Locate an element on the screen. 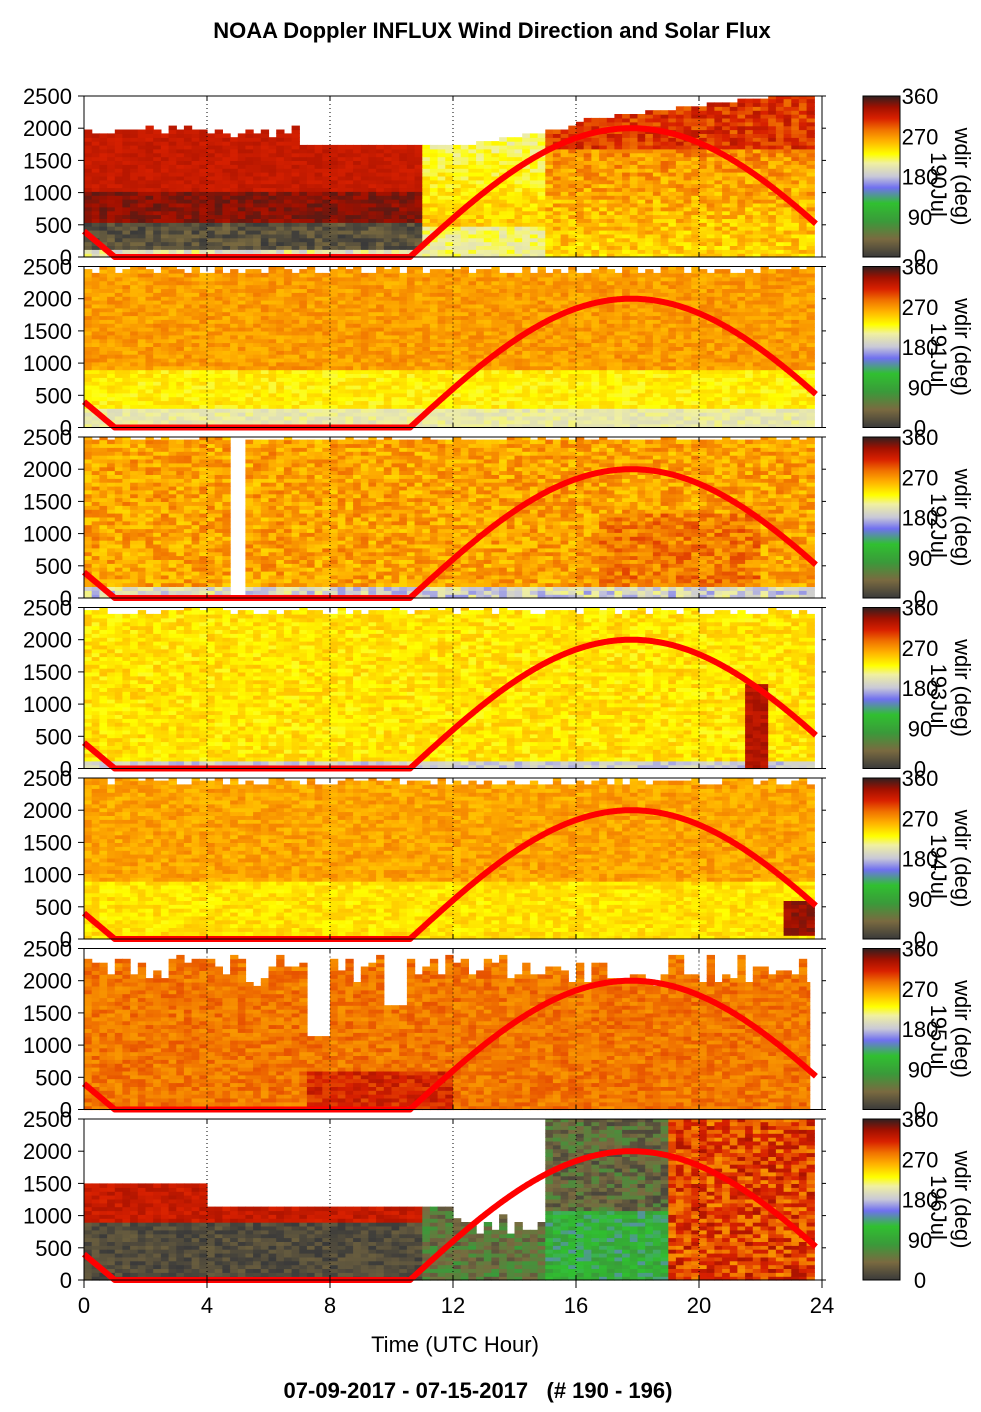 This screenshot has width=981, height=1412. x-tick-label: 8 is located at coordinates (330, 1305).